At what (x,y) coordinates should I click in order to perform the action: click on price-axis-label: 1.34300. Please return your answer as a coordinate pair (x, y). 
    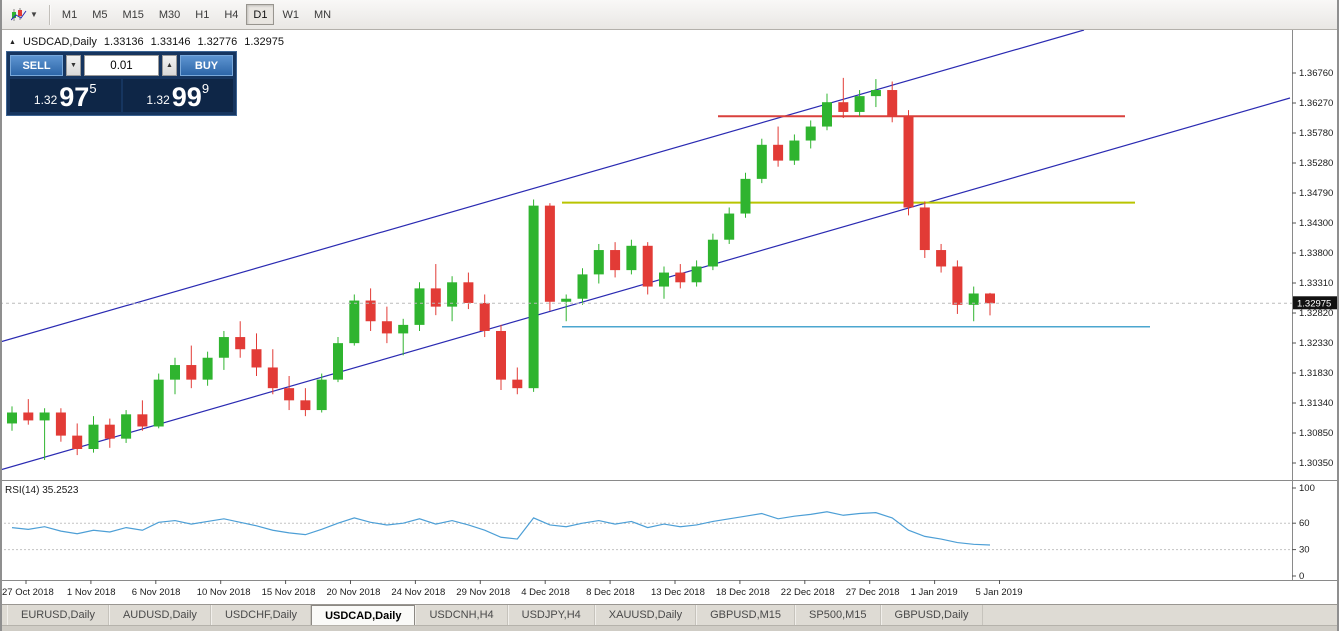
    Looking at the image, I should click on (1316, 223).